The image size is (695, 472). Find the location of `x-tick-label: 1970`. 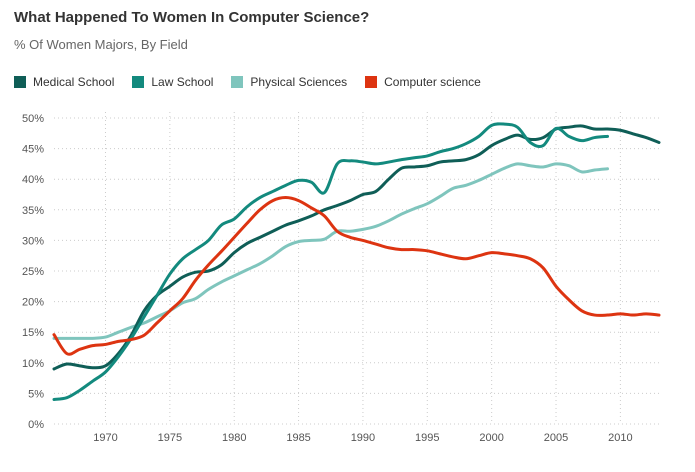

x-tick-label: 1970 is located at coordinates (105, 438).